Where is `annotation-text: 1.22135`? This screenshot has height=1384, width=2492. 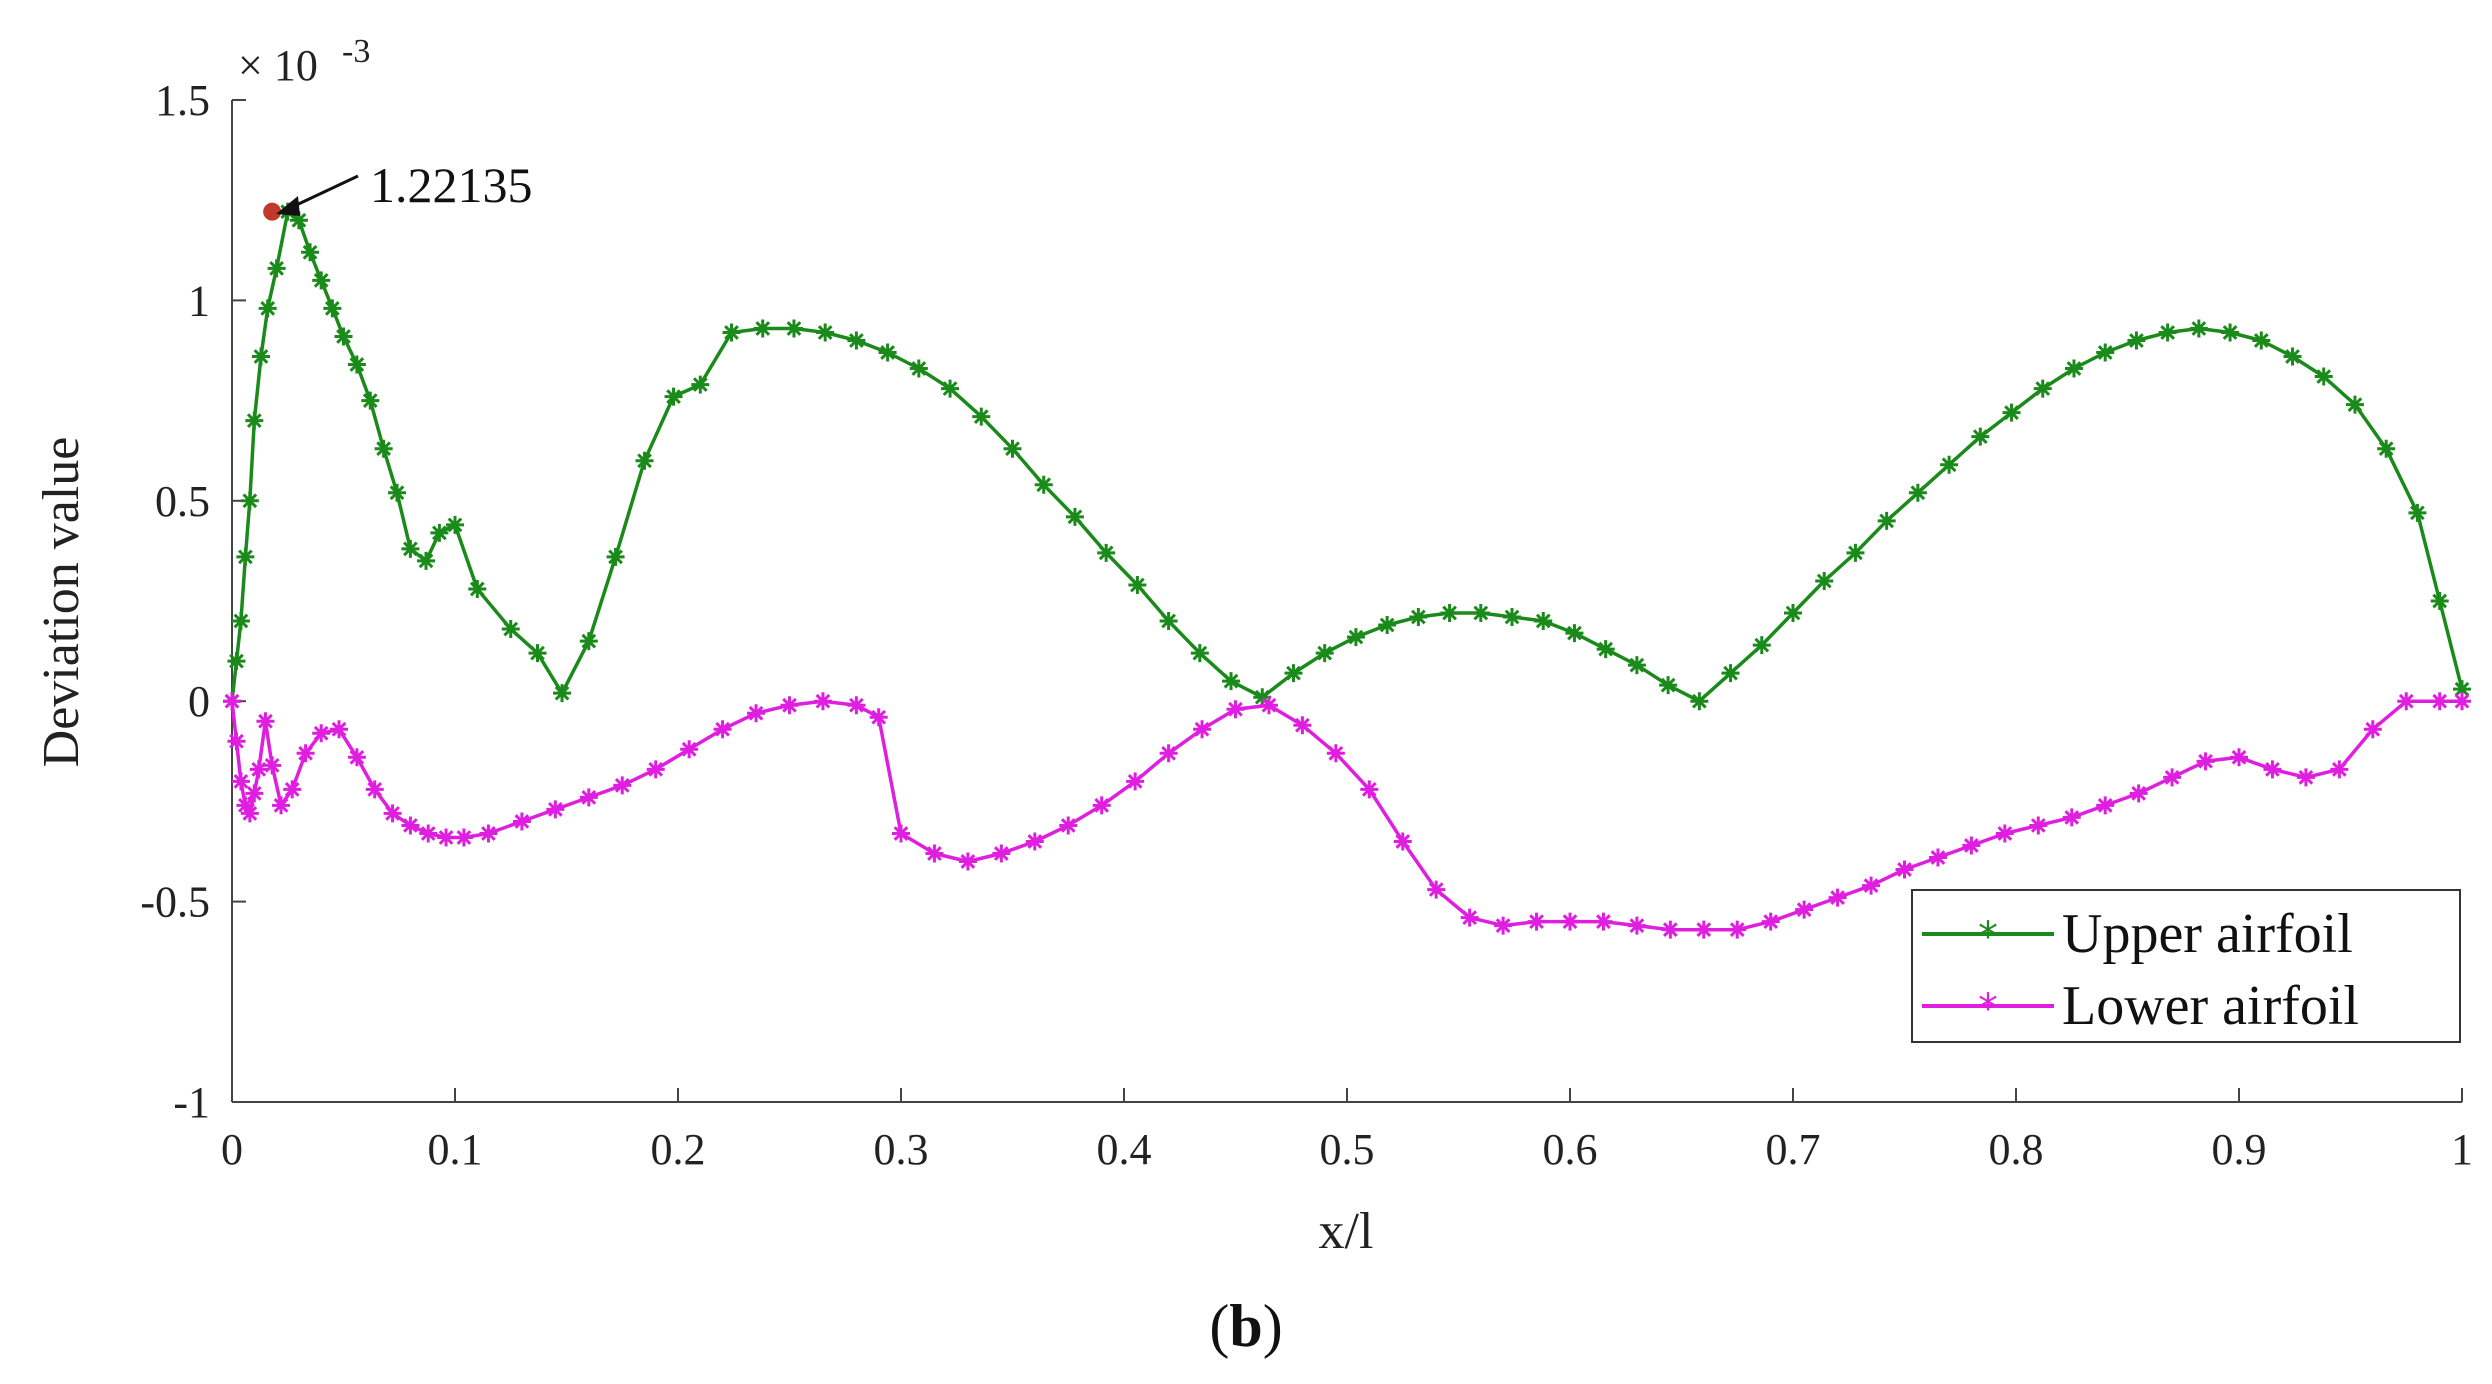 annotation-text: 1.22135 is located at coordinates (451, 185).